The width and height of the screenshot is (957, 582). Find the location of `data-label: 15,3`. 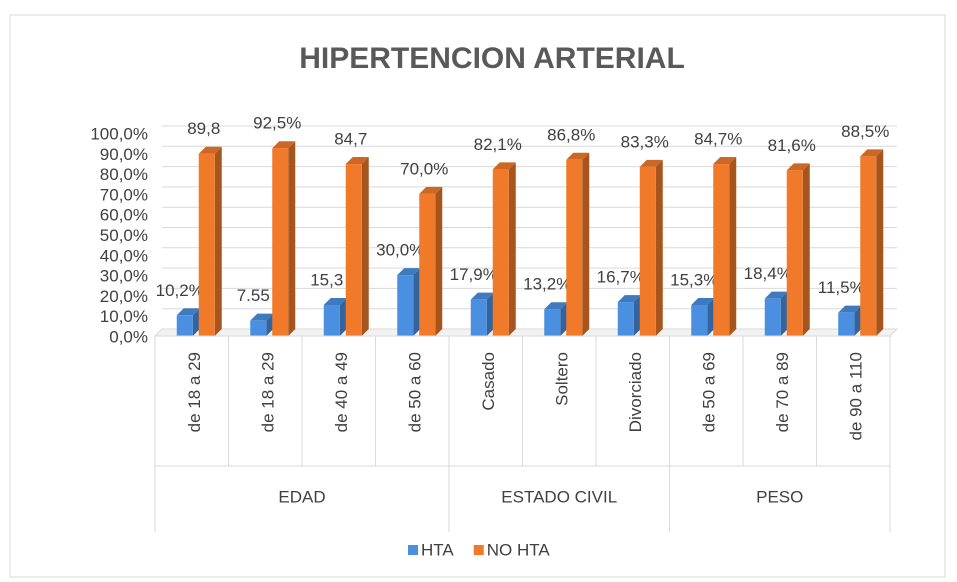

data-label: 15,3 is located at coordinates (326, 279).